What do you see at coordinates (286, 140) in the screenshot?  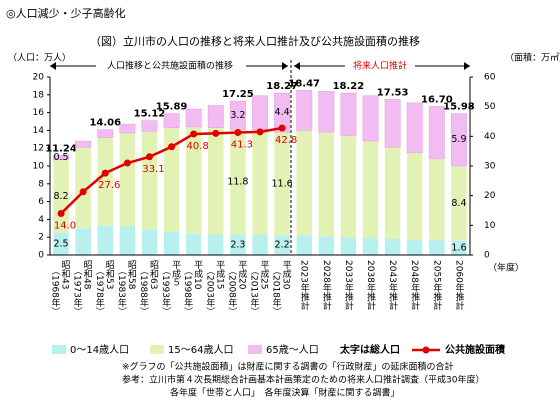 I see `line-label: 42.8` at bounding box center [286, 140].